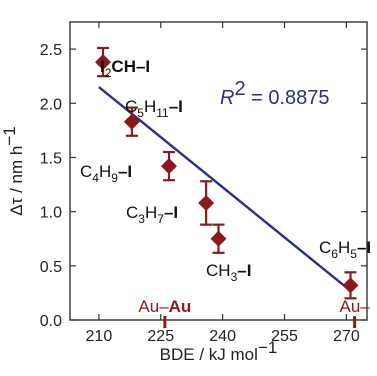 This screenshot has width=377, height=376. What do you see at coordinates (114, 178) in the screenshot?
I see `point-label-subscript: 9` at bounding box center [114, 178].